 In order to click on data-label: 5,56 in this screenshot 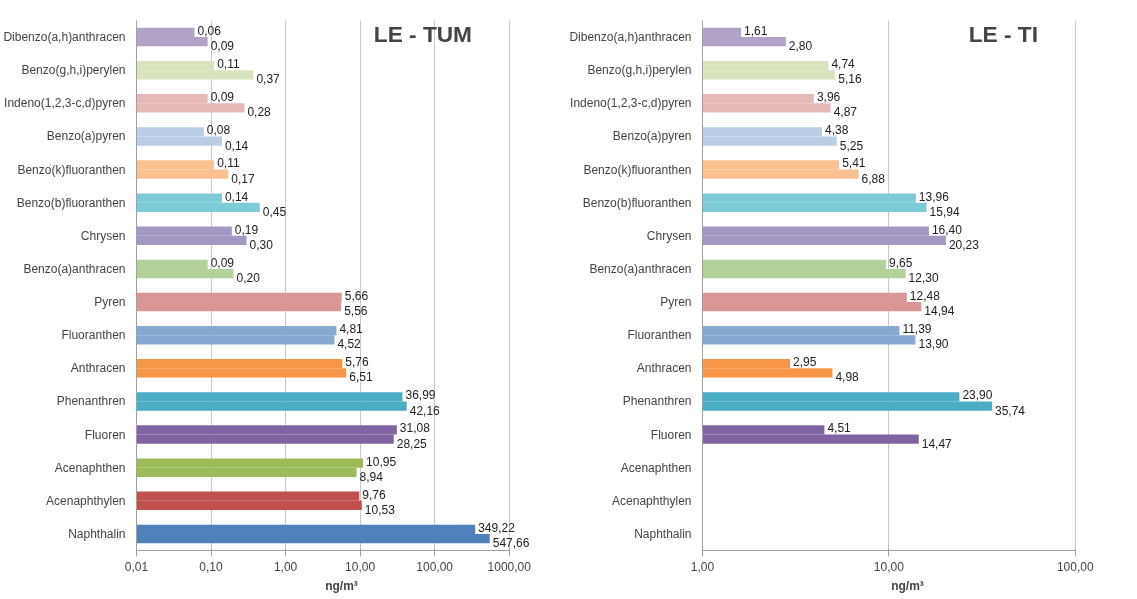, I will do `click(356, 311)`.